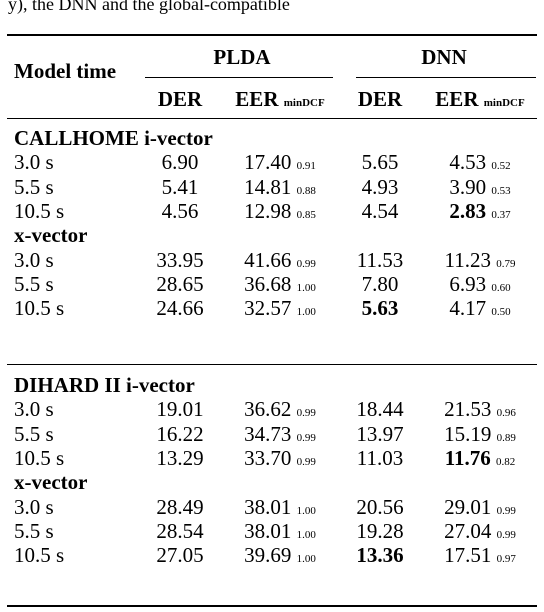 Image resolution: width=544 pixels, height=612 pixels. I want to click on dnn-eer-value: 21.53, so click(468, 409).